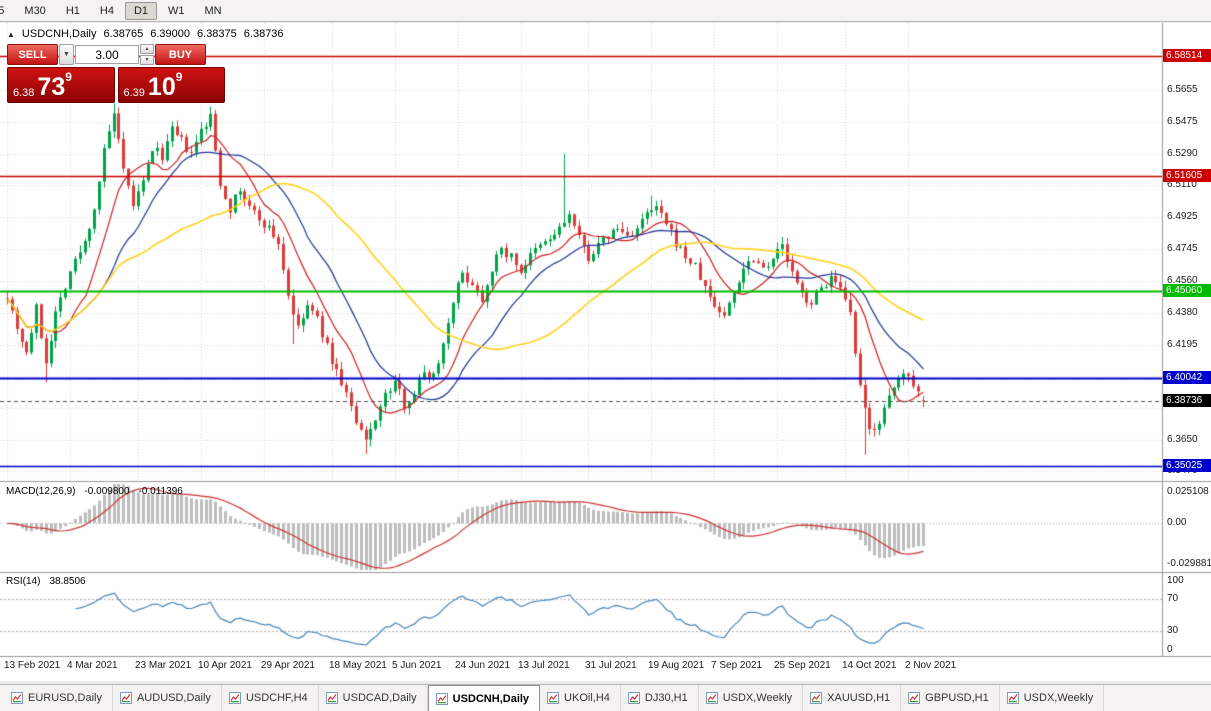 The height and width of the screenshot is (711, 1211). What do you see at coordinates (24, 93) in the screenshot?
I see `sell-price-small: 6.38` at bounding box center [24, 93].